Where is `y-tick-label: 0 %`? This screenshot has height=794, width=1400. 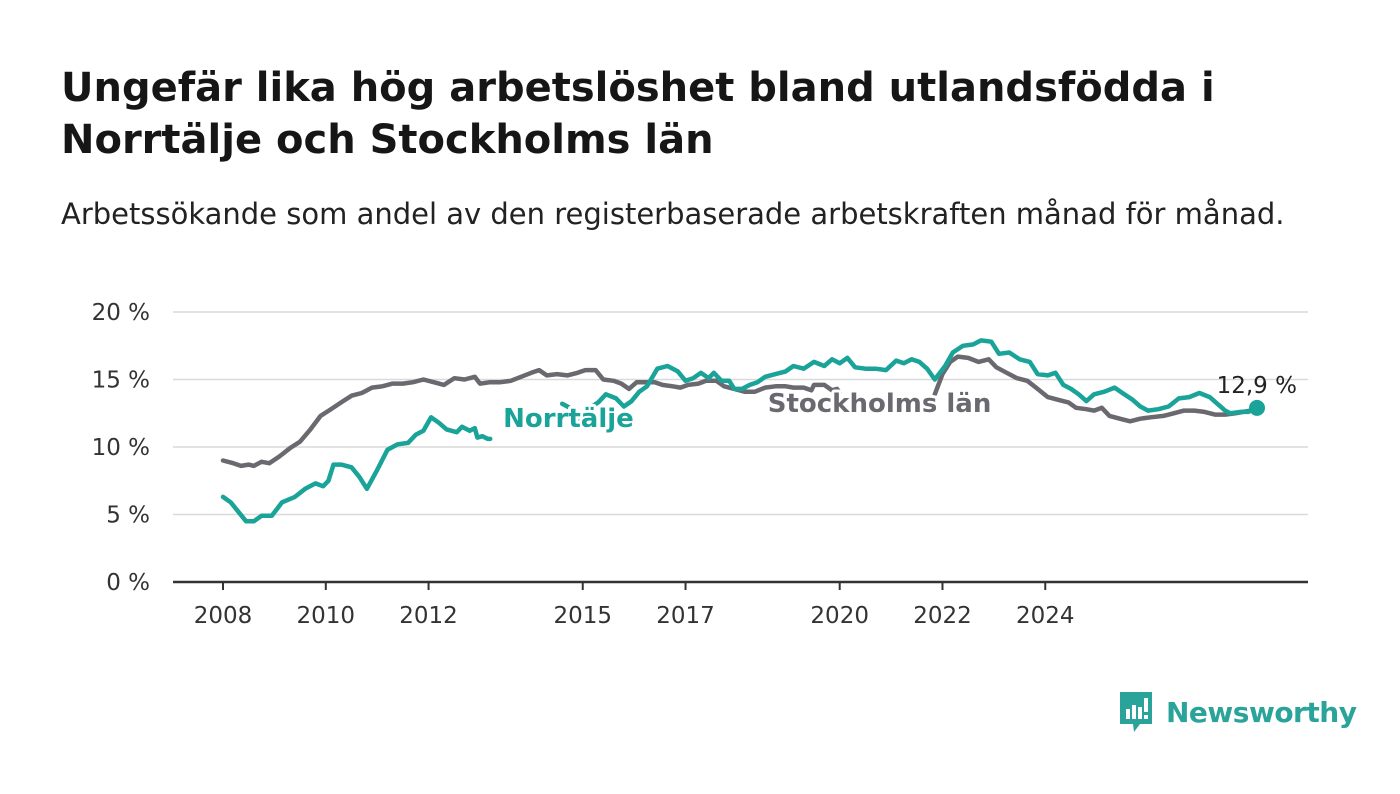
y-tick-label: 0 % is located at coordinates (128, 583).